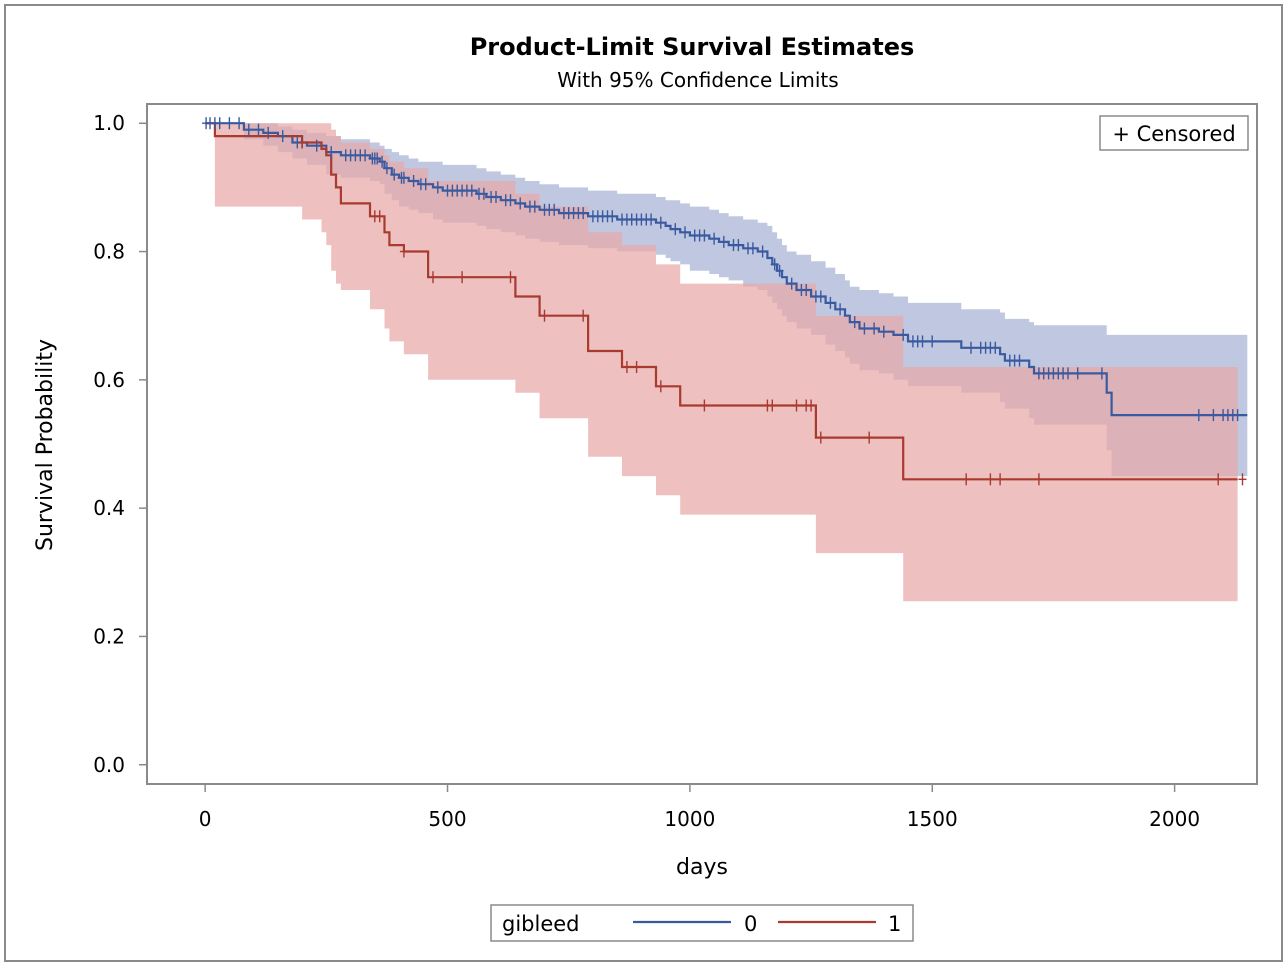 This screenshot has width=1288, height=966. I want to click on x-axis-label: days, so click(702, 867).